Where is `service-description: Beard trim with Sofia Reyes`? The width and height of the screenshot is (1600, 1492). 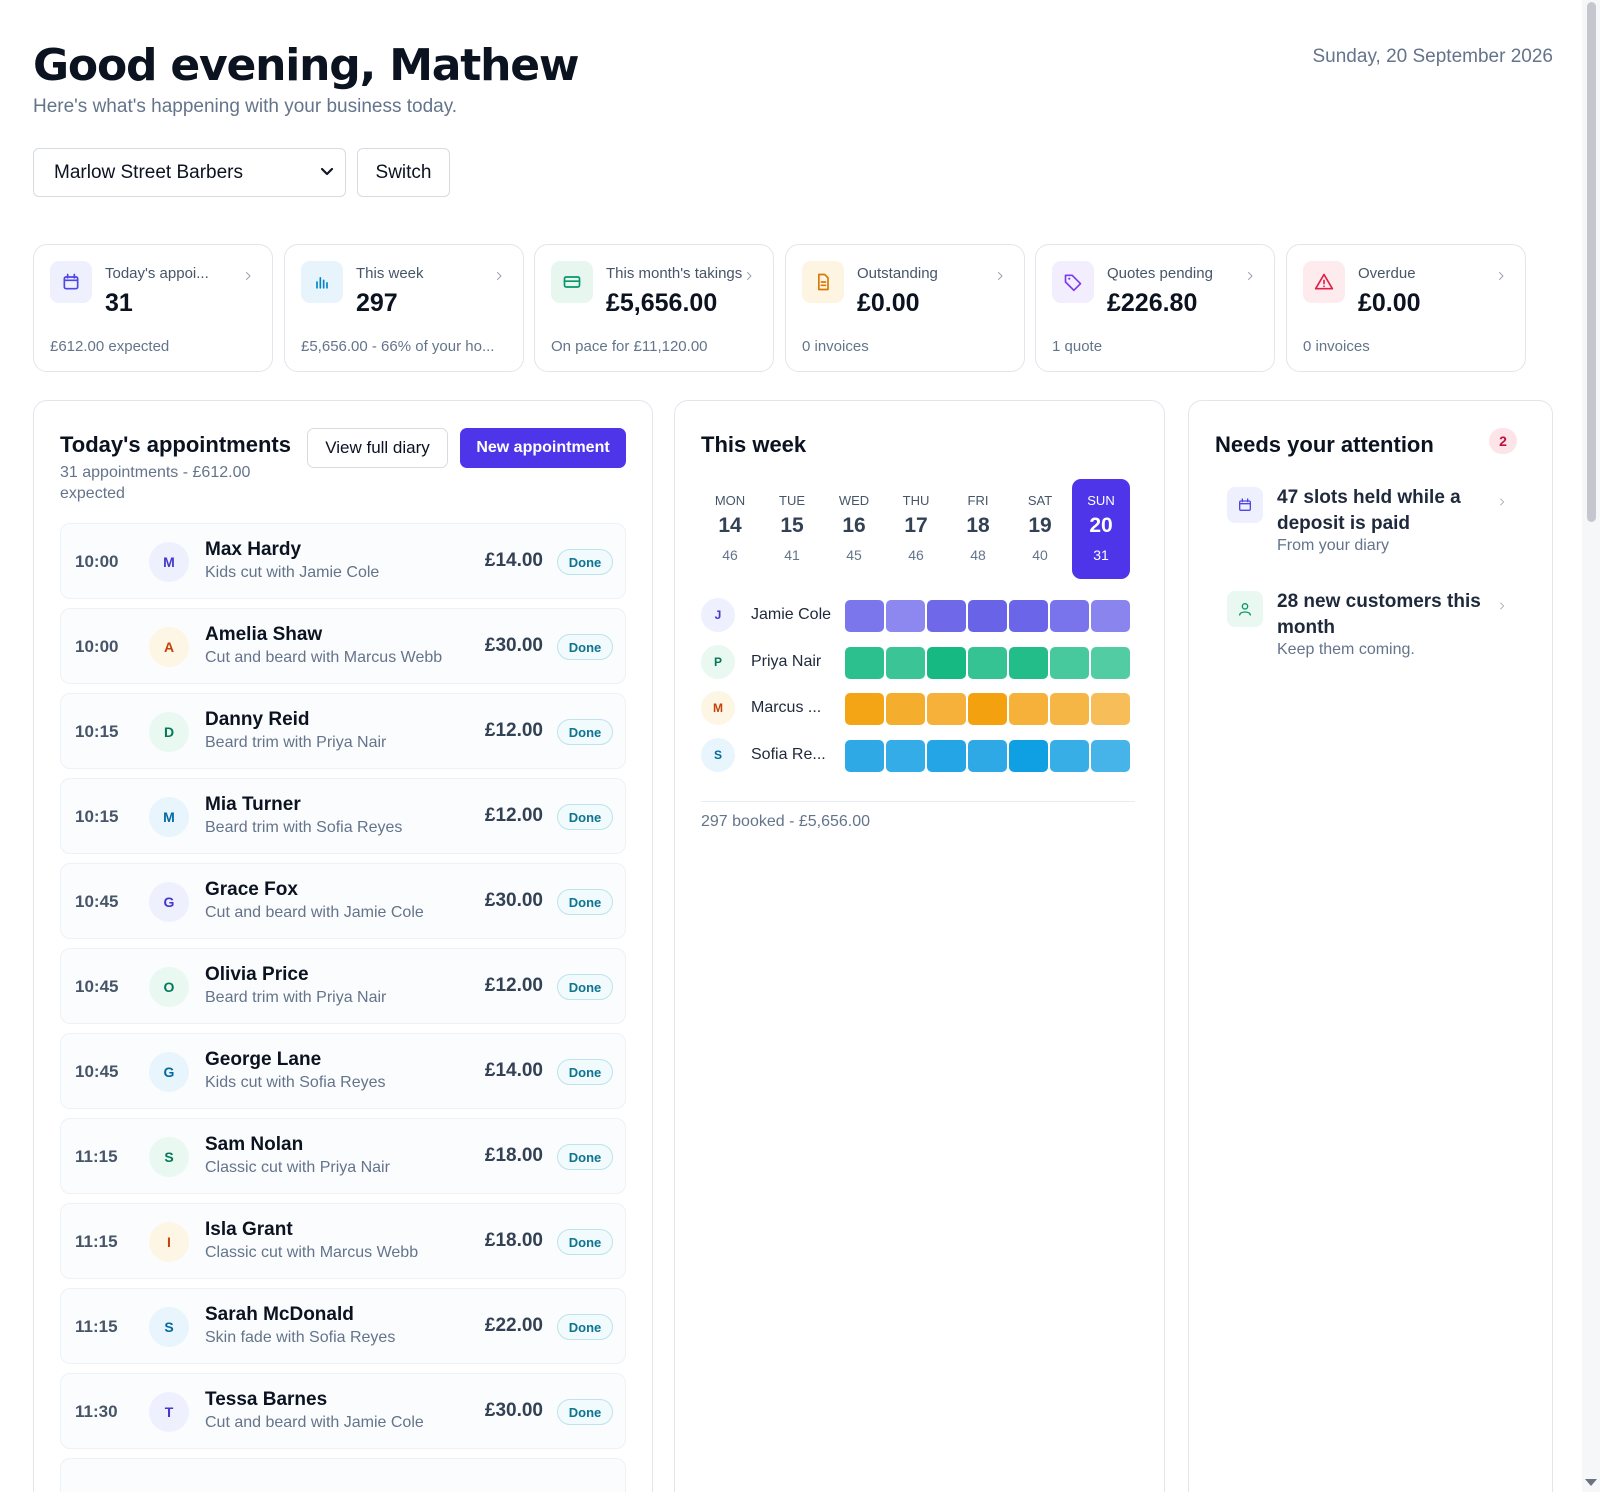
service-description: Beard trim with Sofia Reyes is located at coordinates (304, 827).